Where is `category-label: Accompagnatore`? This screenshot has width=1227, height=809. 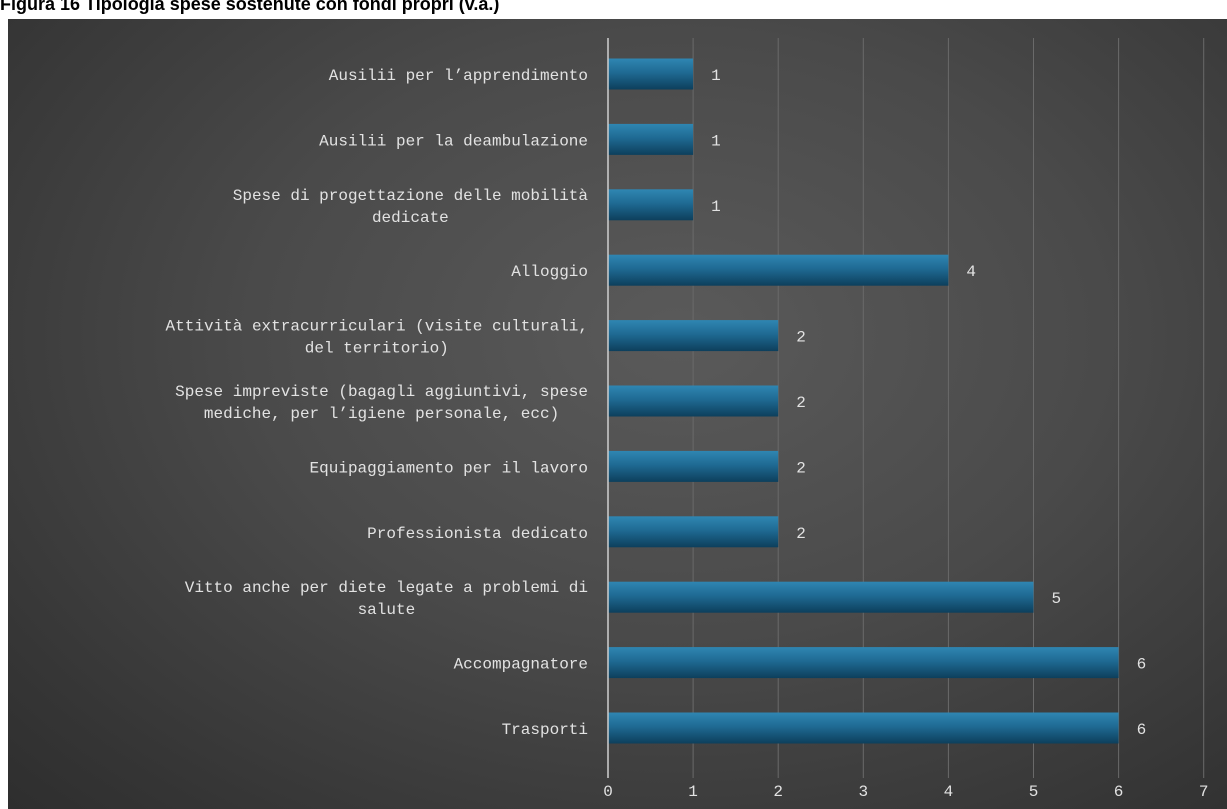
category-label: Accompagnatore is located at coordinates (521, 665).